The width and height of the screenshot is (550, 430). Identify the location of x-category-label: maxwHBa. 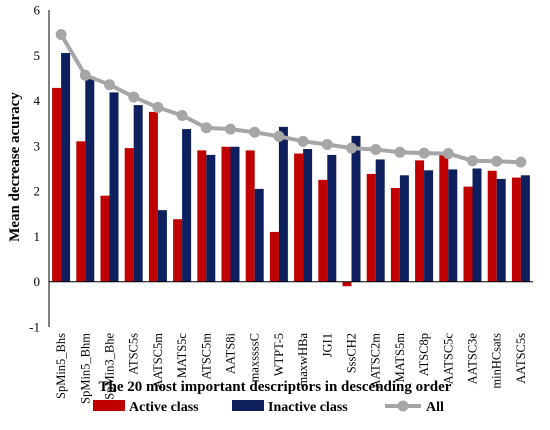
(303, 360).